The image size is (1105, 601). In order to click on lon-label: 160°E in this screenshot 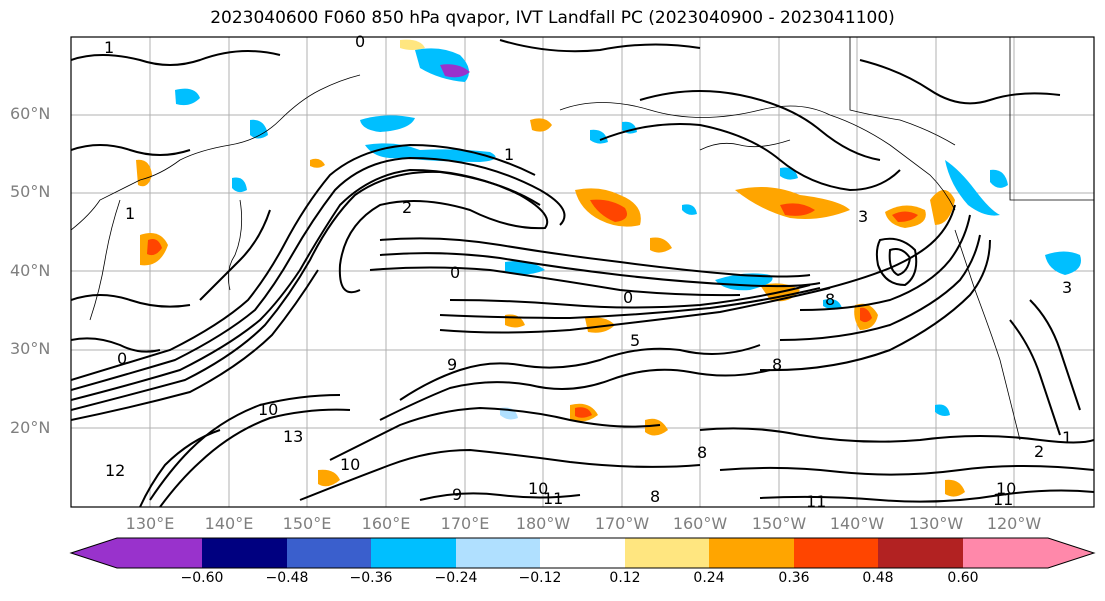, I will do `click(386, 523)`.